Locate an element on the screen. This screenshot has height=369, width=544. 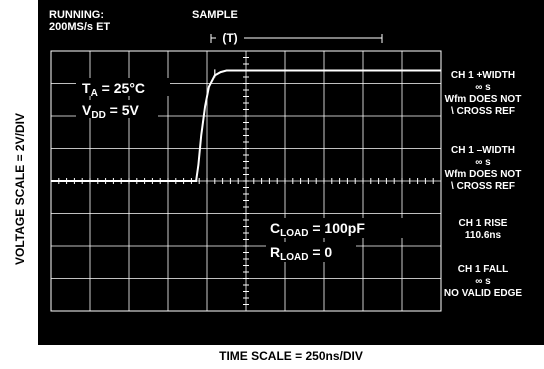
meas-neg-width: CH 1 –WIDTH ∞ s Wfm DOES NOT \ CROSS REF is located at coordinates (483, 169).